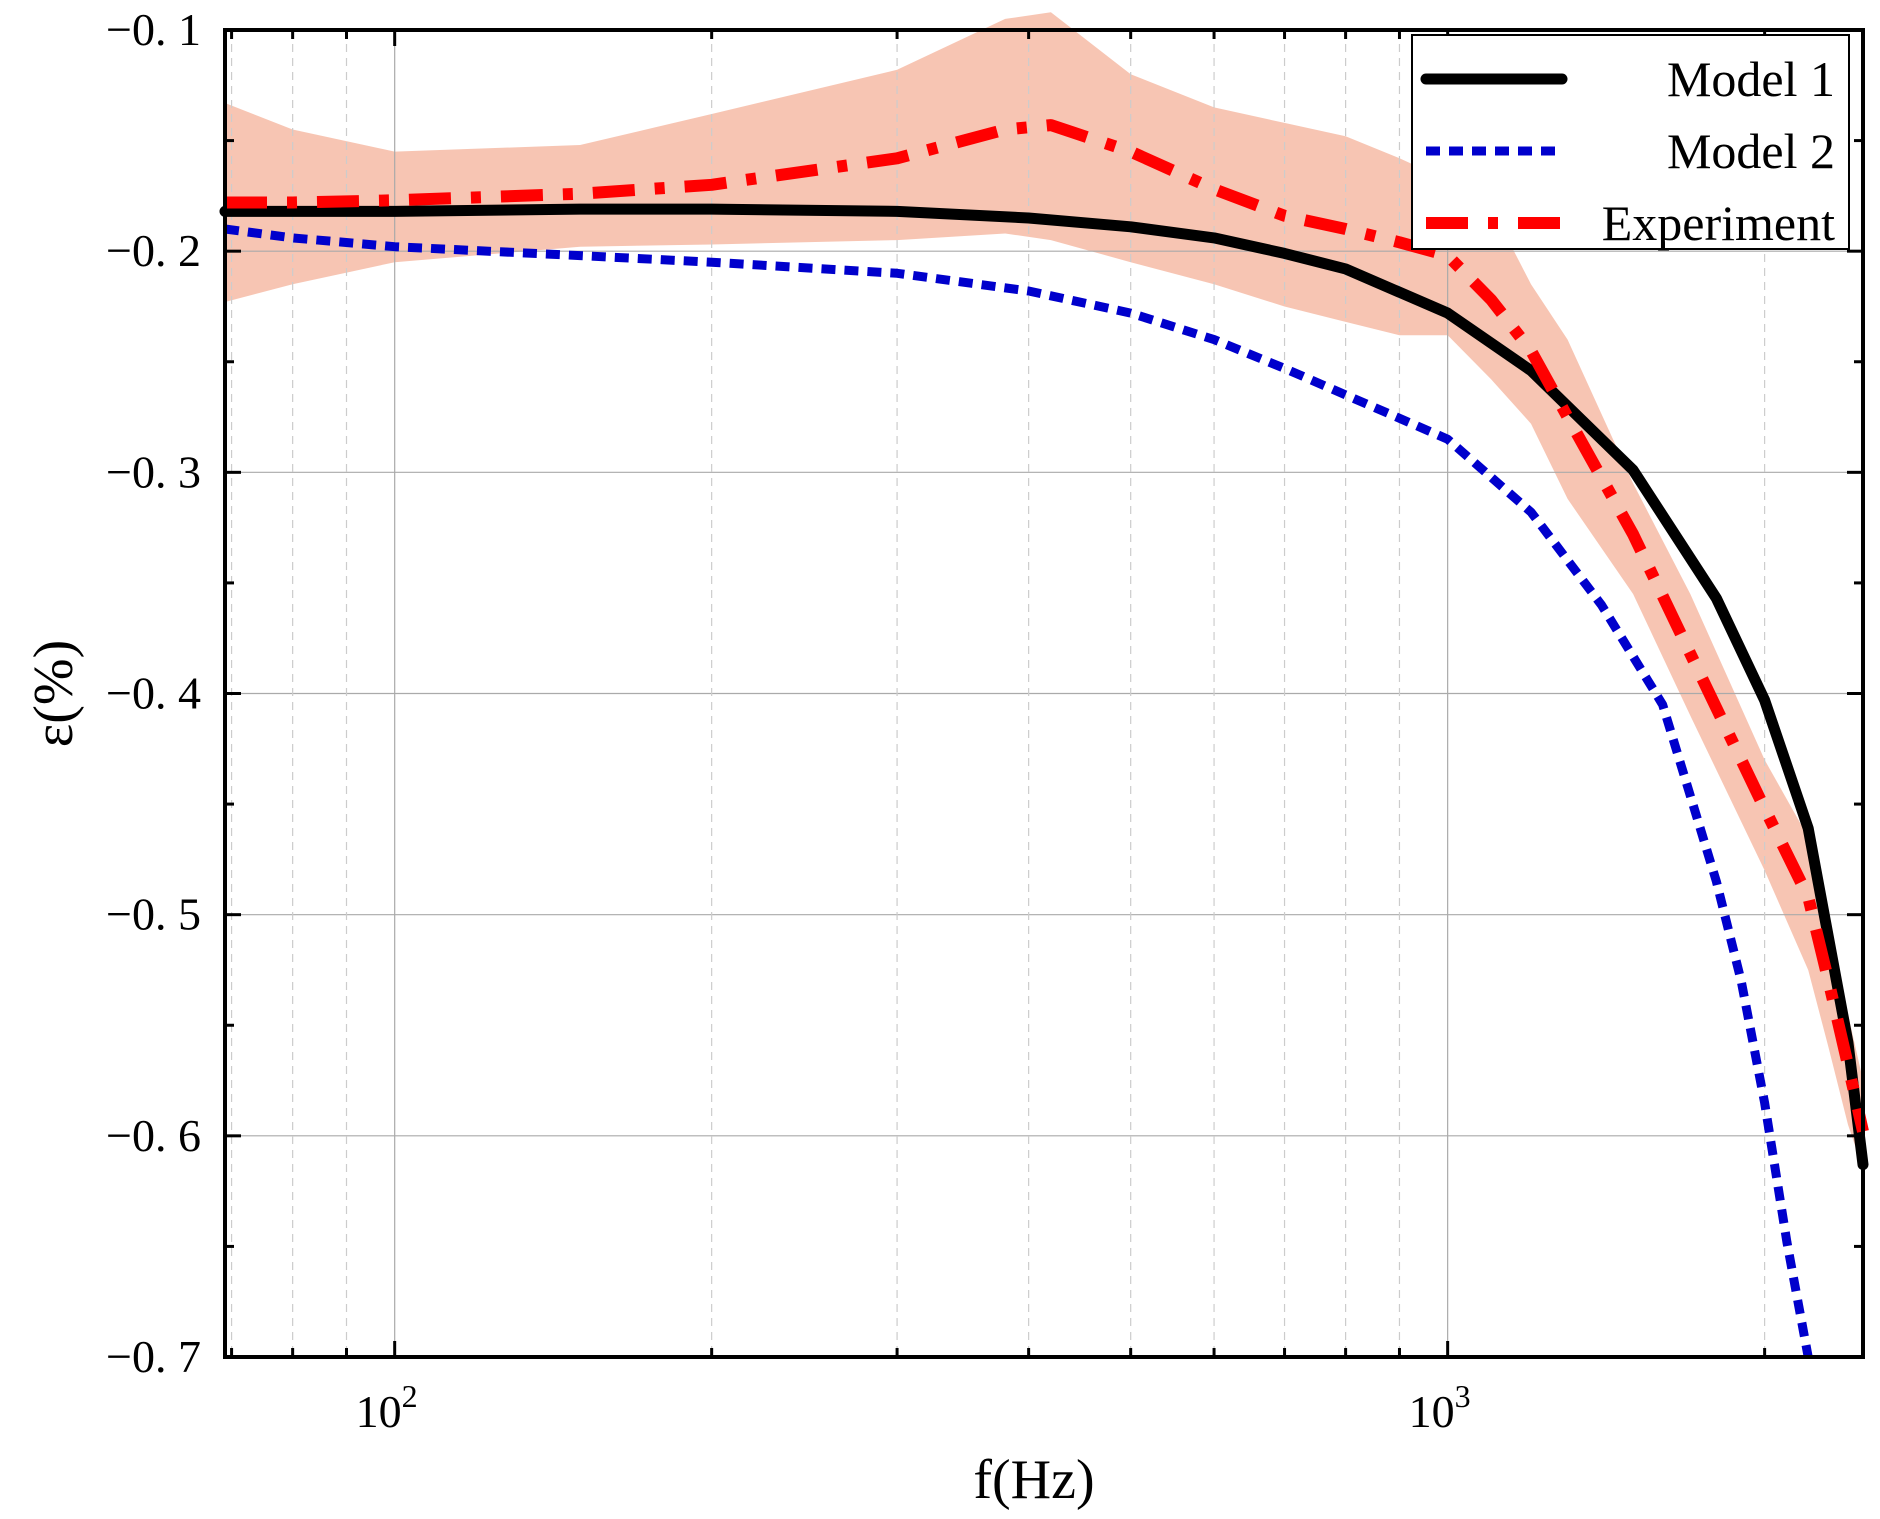 The width and height of the screenshot is (1880, 1519). Describe the element at coordinates (153, 1356) in the screenshot. I see `y-tick-label: −0. 7` at that location.